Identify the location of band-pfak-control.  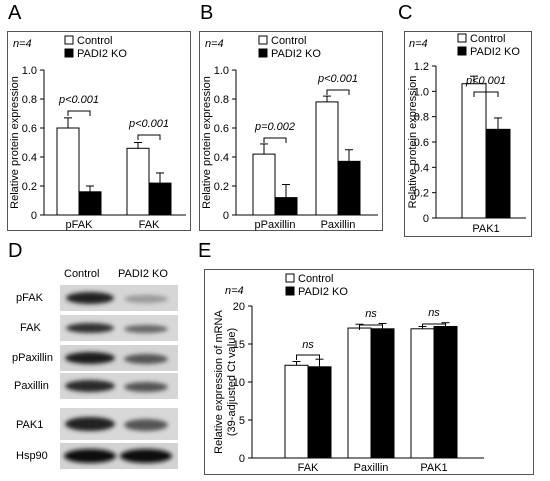
(90, 298).